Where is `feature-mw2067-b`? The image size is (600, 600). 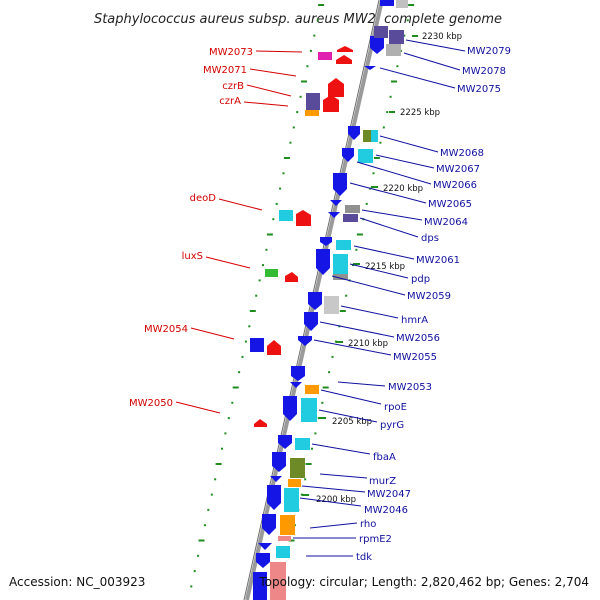
feature-mw2067-b is located at coordinates (365, 156).